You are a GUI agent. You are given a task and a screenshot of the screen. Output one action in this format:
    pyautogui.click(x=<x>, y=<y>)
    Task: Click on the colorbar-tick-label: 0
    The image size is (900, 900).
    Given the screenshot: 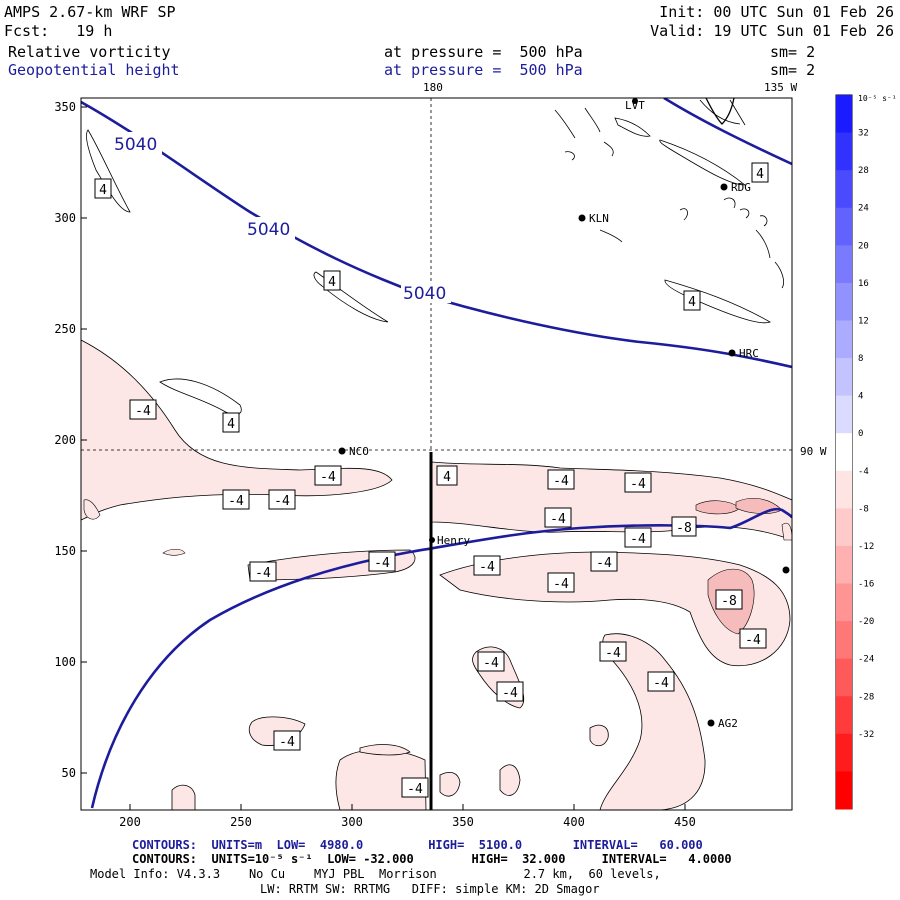 What is the action you would take?
    pyautogui.click(x=860, y=434)
    